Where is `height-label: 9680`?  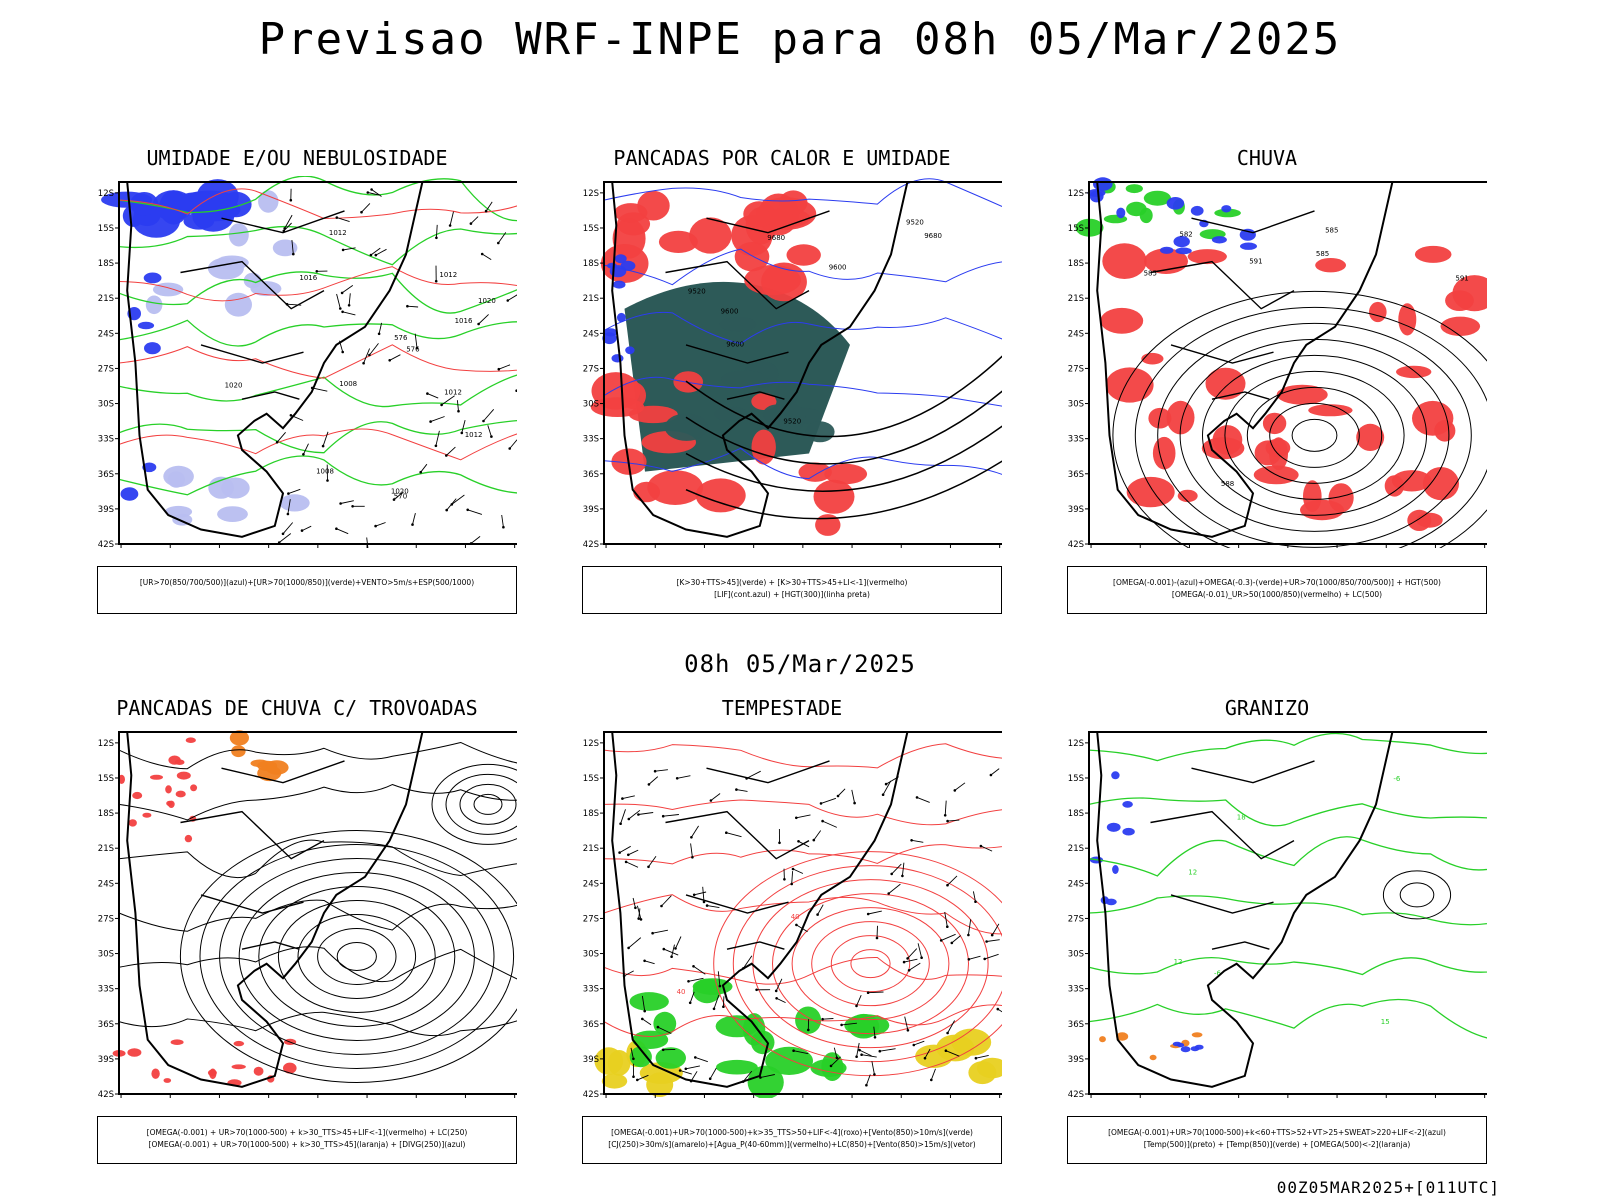 height-label: 9680 is located at coordinates (776, 238).